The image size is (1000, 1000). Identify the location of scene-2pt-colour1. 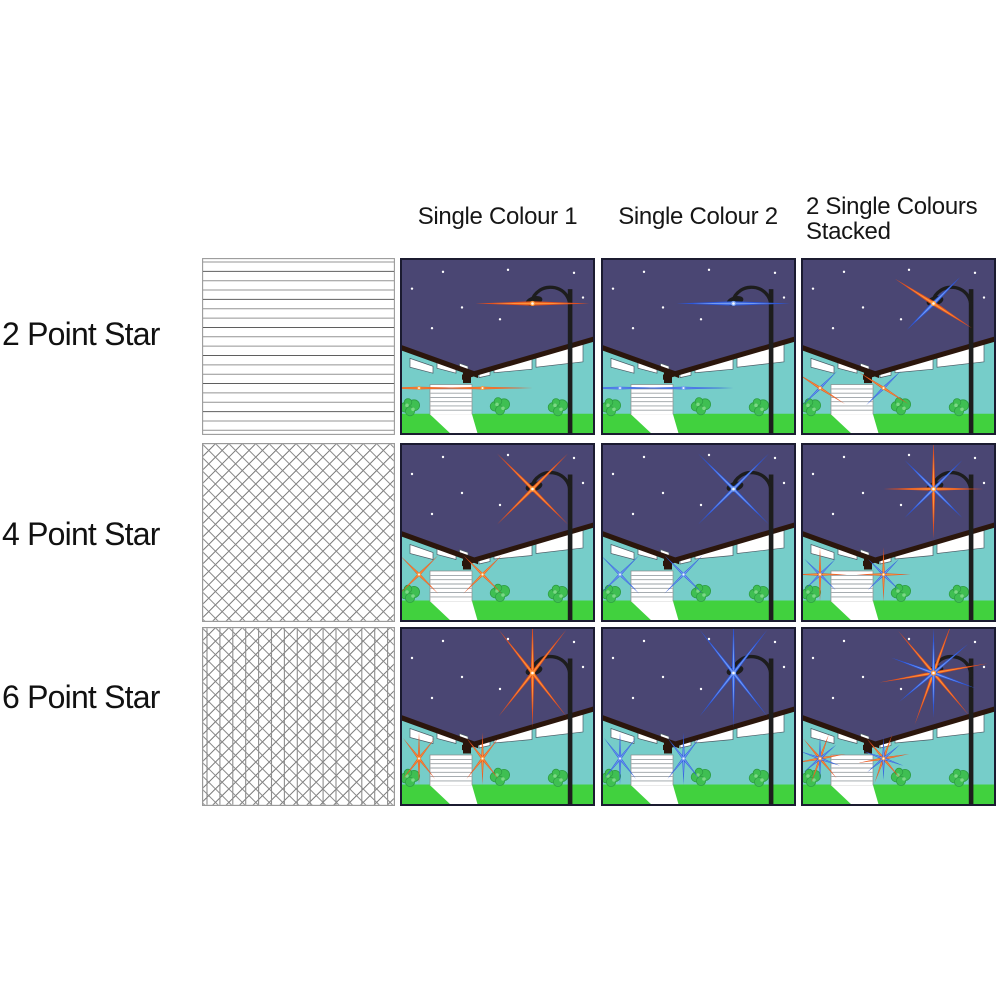
(497, 346).